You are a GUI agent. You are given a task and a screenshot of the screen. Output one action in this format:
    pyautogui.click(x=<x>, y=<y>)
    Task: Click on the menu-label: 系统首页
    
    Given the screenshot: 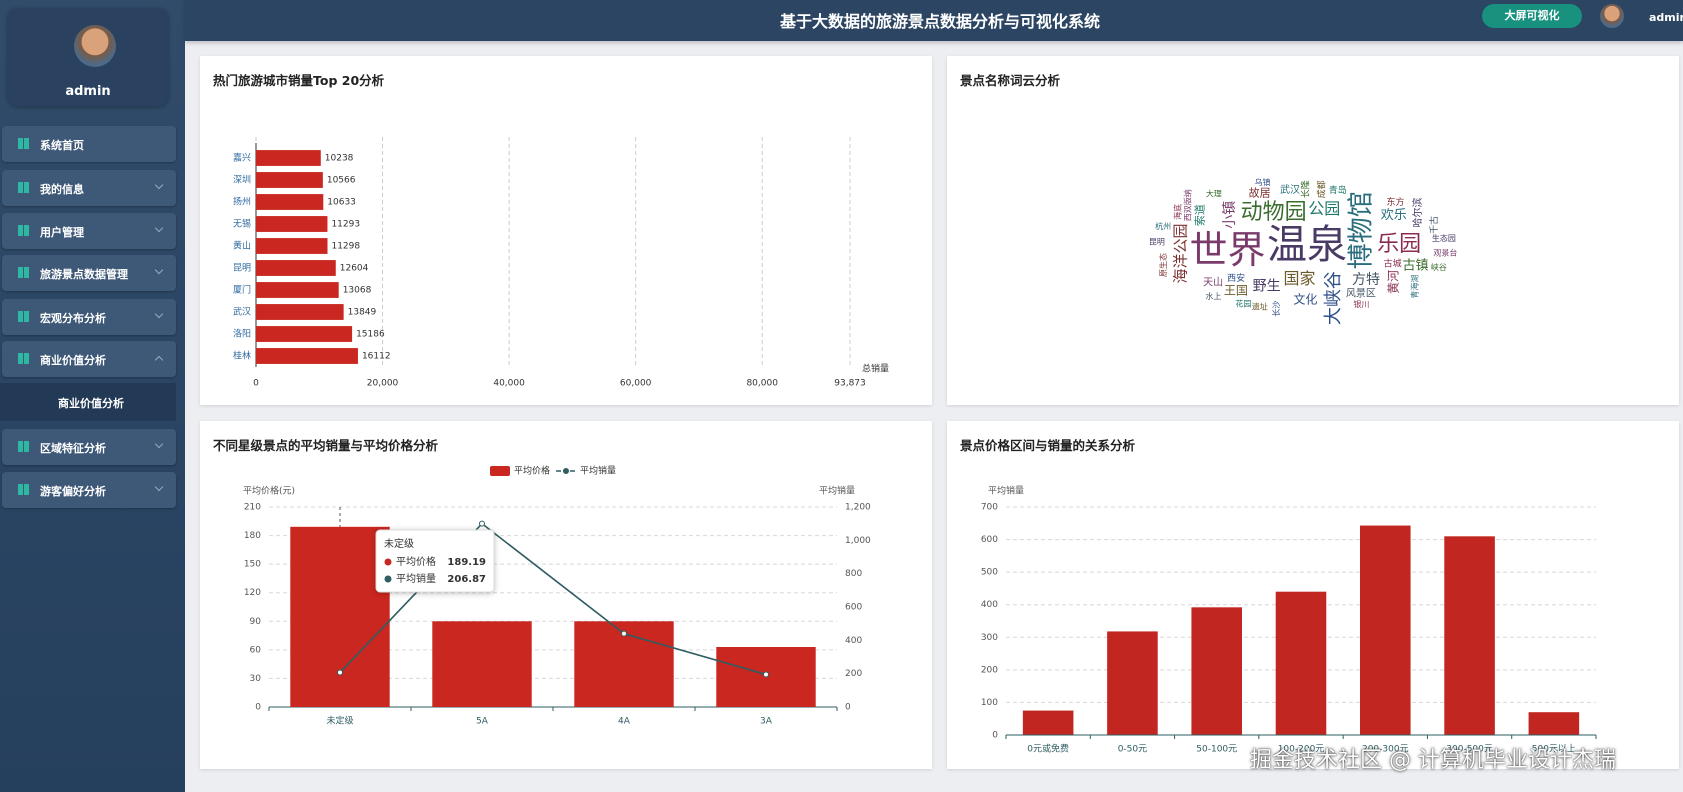 What is the action you would take?
    pyautogui.click(x=62, y=145)
    